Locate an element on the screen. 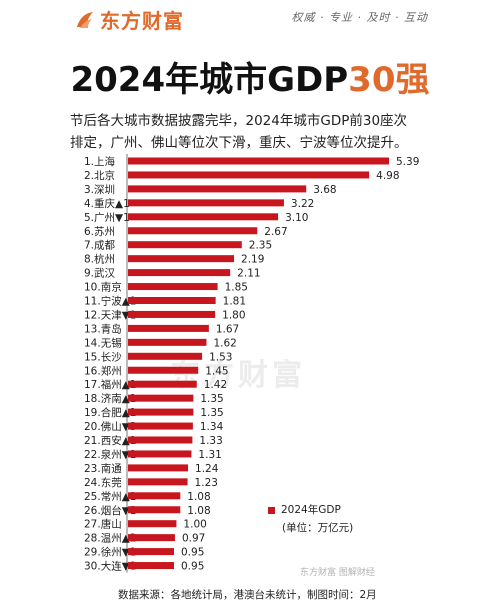  category-label: 7.成都 is located at coordinates (100, 246).